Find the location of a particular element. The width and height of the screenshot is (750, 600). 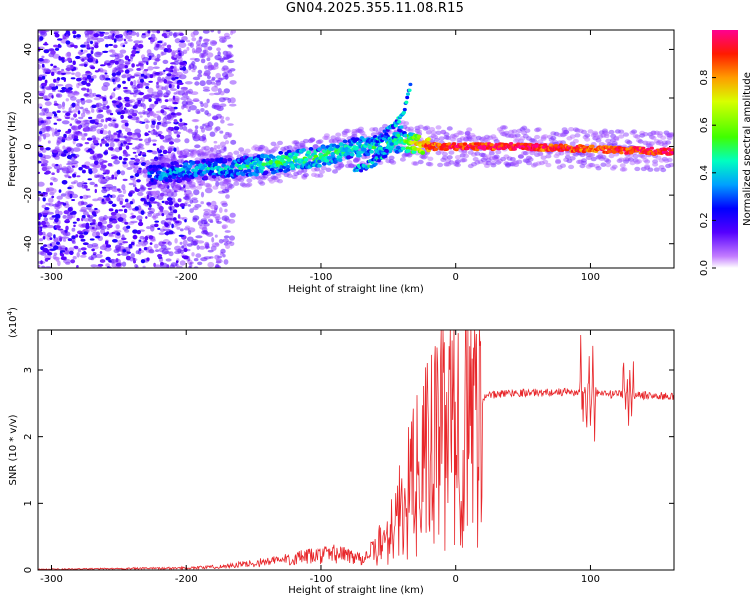

x-tick-label: -100 is located at coordinates (321, 579).